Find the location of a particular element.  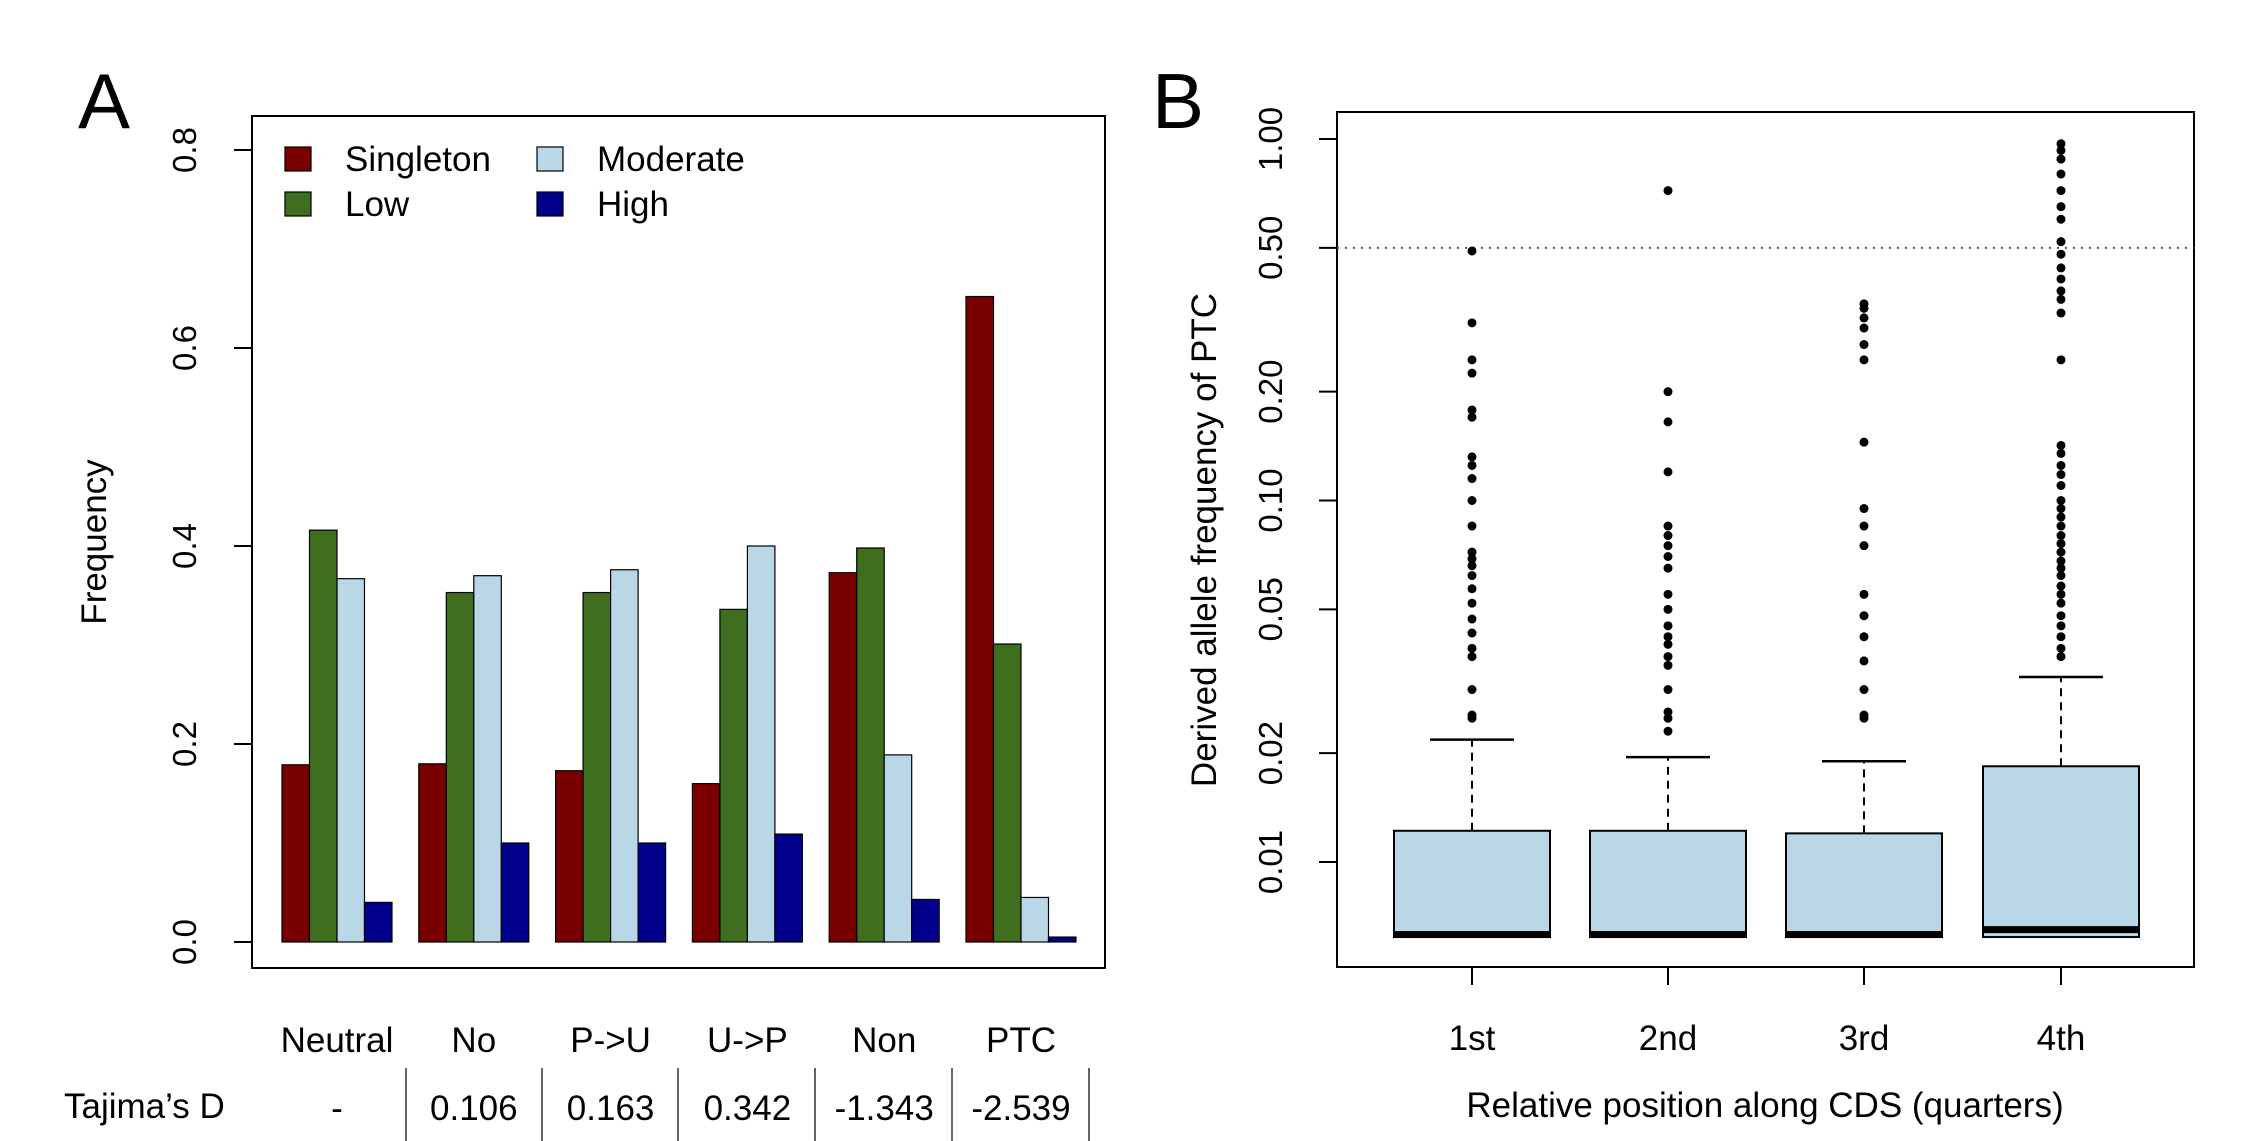

bar-low-non is located at coordinates (870, 745).